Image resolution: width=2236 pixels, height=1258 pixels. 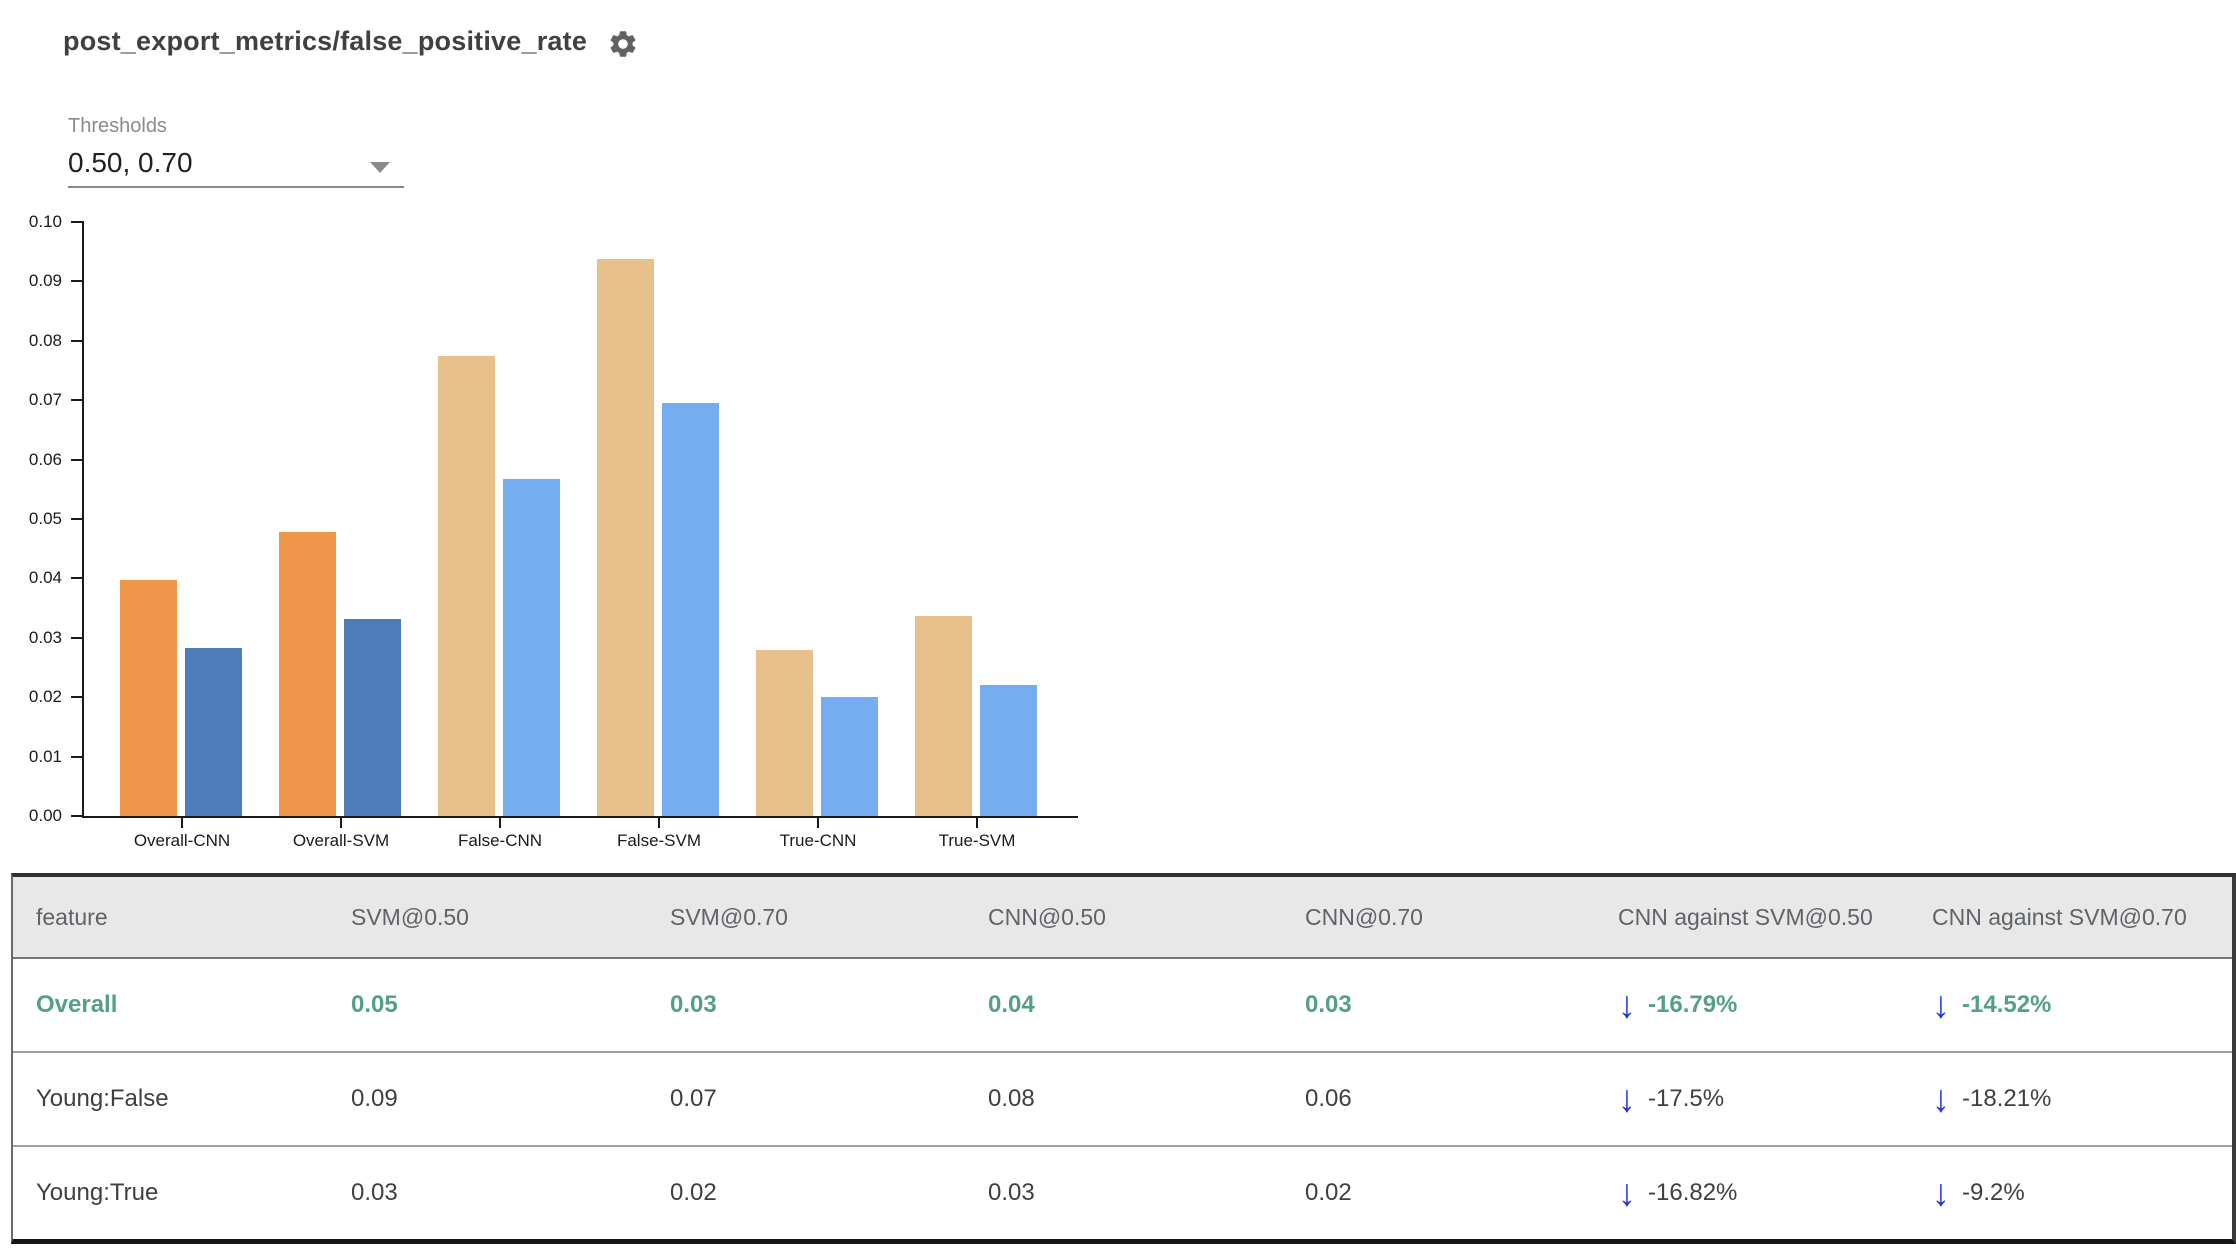 I want to click on delta-value: -17.5%, so click(x=1686, y=1098).